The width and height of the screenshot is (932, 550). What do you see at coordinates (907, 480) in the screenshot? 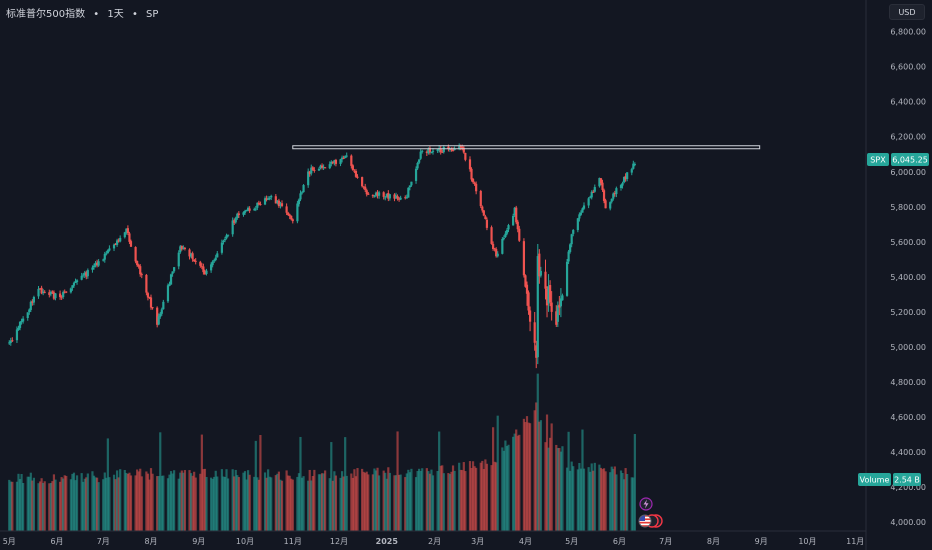
I see `volume-value: 2.54 B` at bounding box center [907, 480].